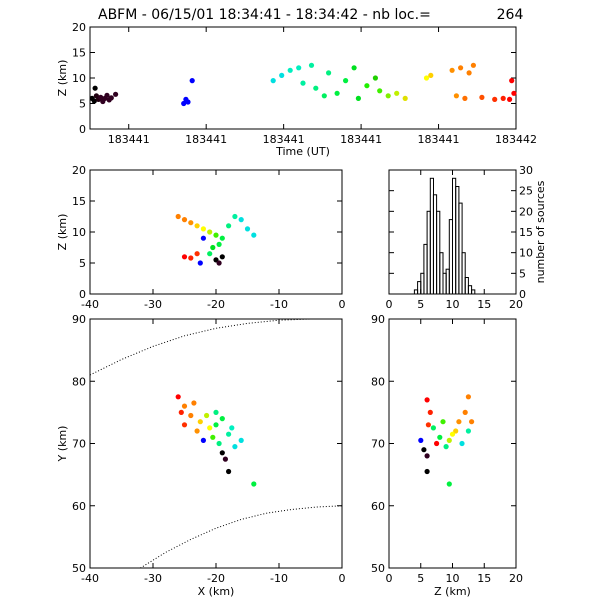 The width and height of the screenshot is (600, 604). I want to click on zy-panel-xtick-label: 0, so click(389, 578).